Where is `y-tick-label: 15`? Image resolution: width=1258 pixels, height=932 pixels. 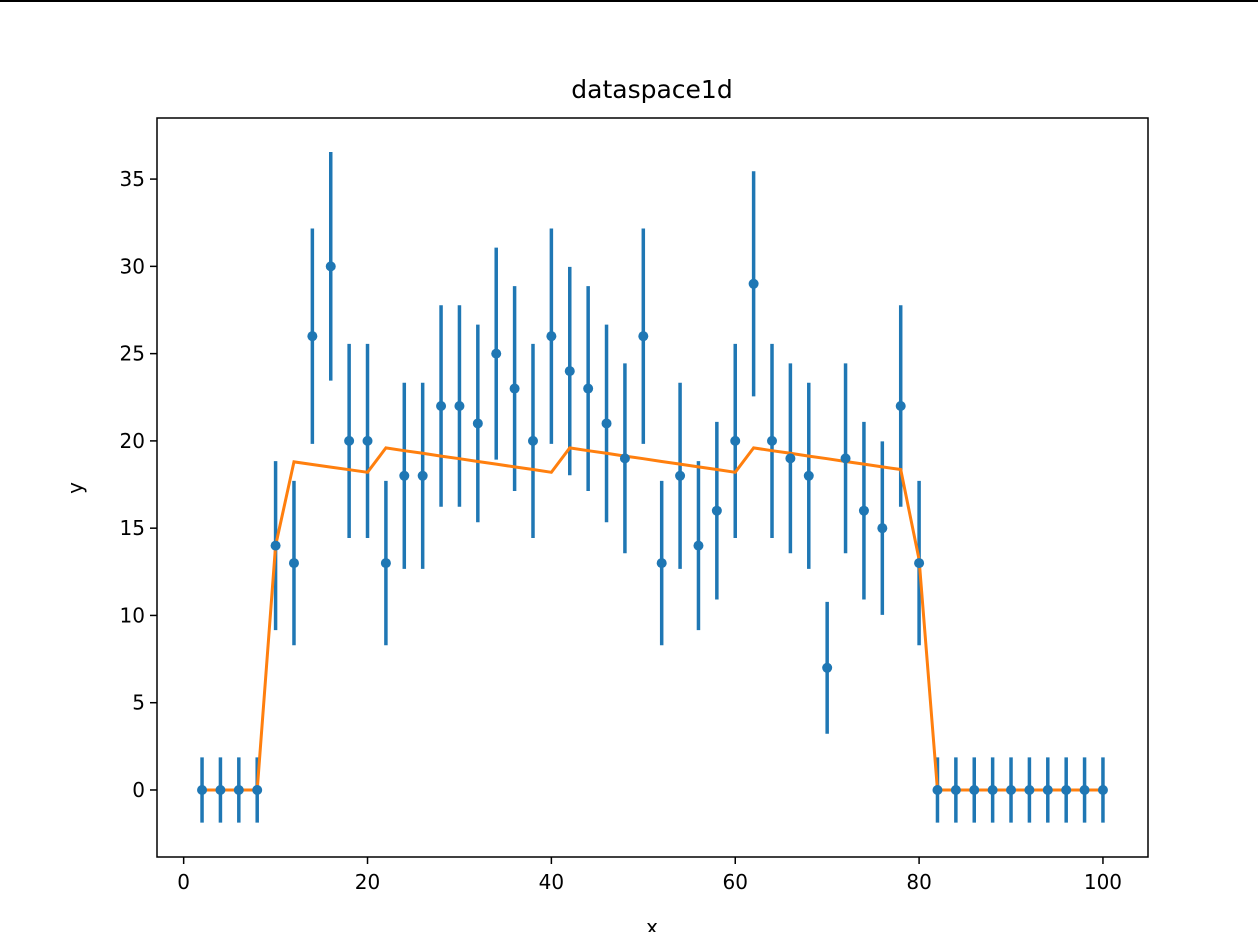 y-tick-label: 15 is located at coordinates (132, 528).